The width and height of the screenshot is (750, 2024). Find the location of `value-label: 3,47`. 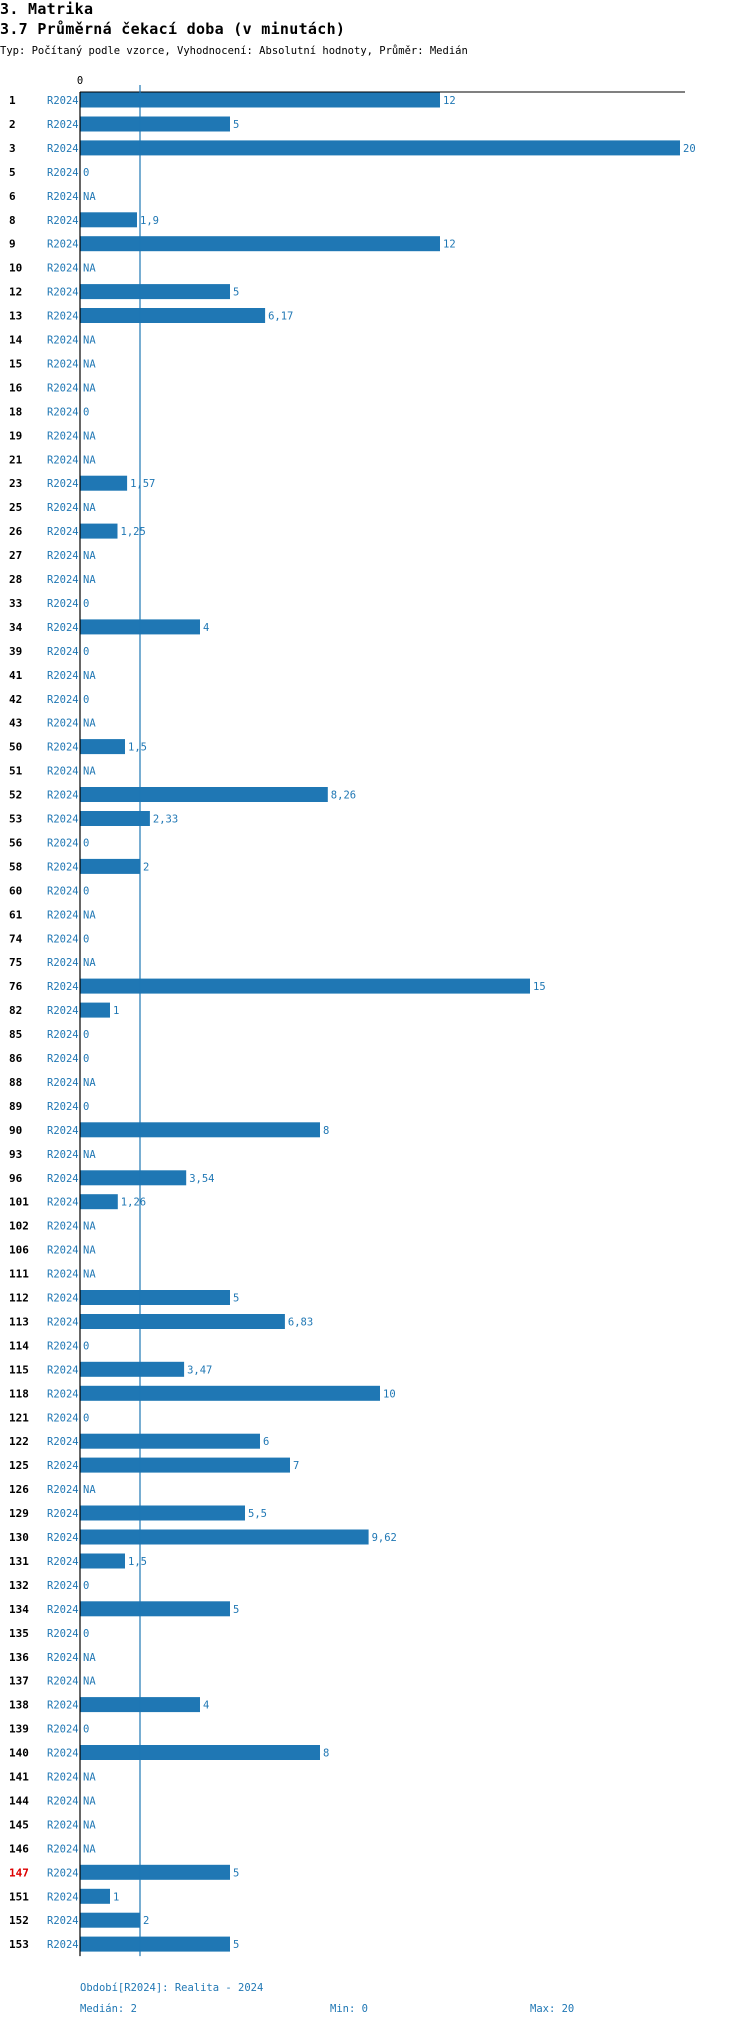

value-label: 3,47 is located at coordinates (199, 1370).